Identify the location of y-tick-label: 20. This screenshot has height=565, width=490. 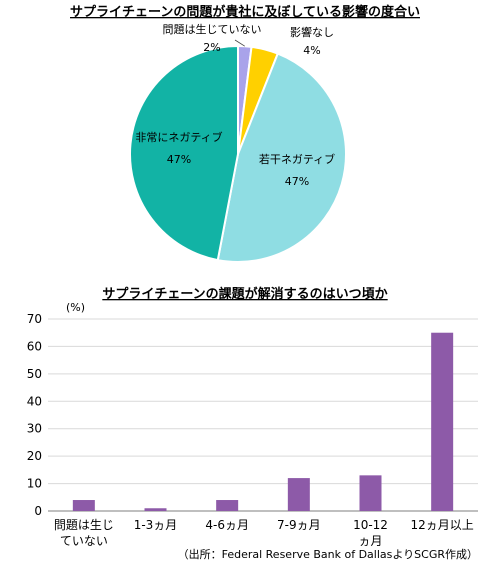
(34, 456).